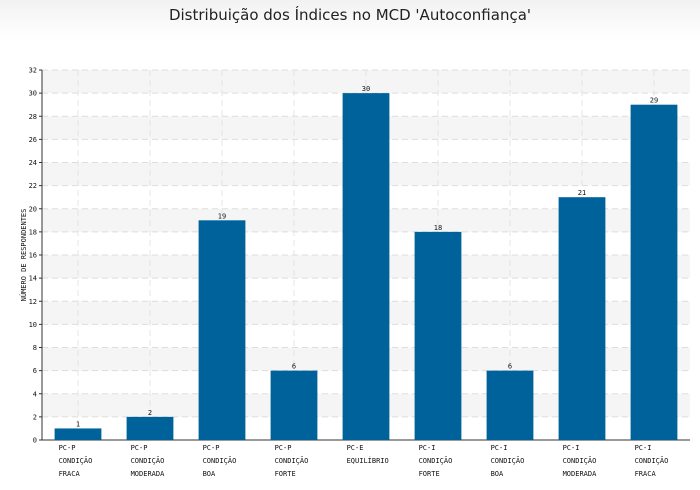 The width and height of the screenshot is (700, 490). What do you see at coordinates (33, 302) in the screenshot?
I see `y-tick-label: 12` at bounding box center [33, 302].